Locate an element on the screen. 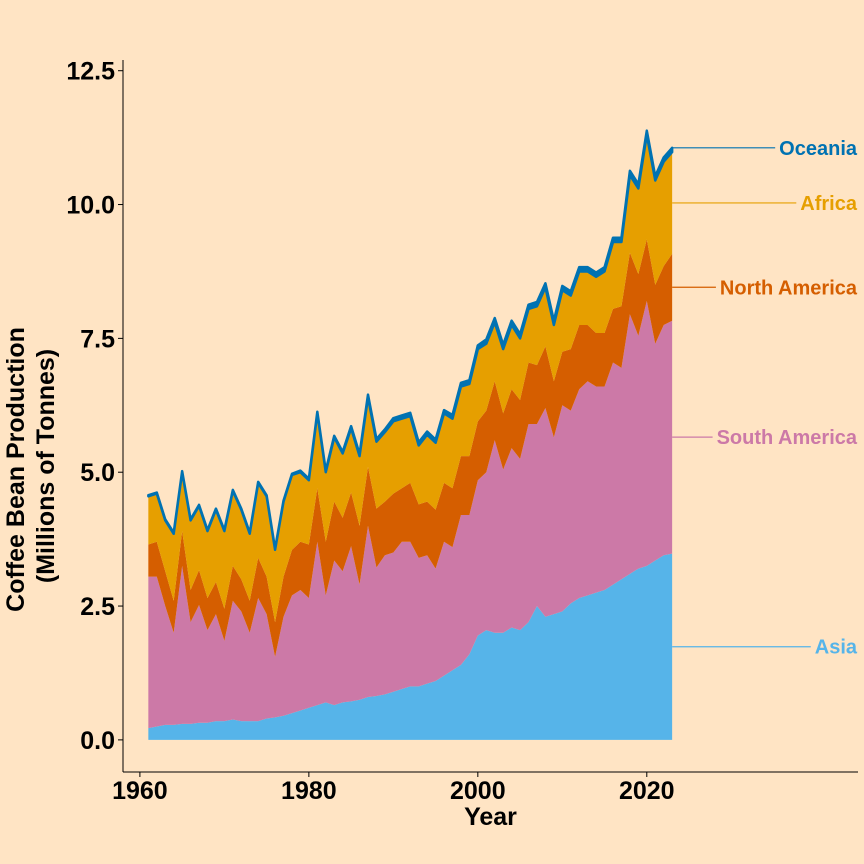  area-asia is located at coordinates (410, 646).